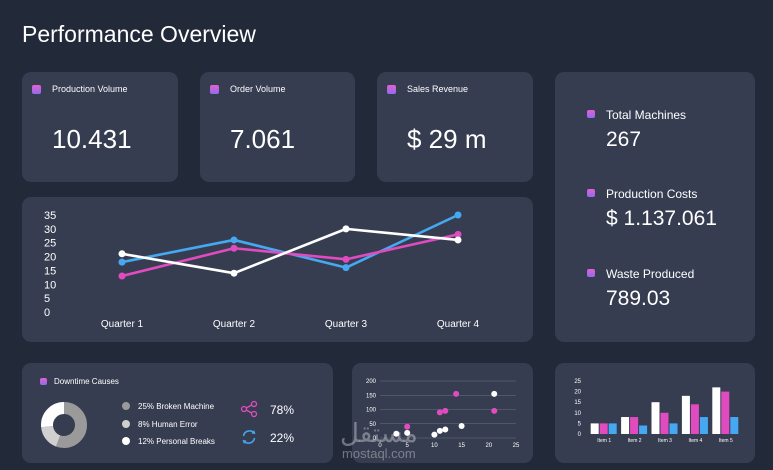 Image resolution: width=773 pixels, height=470 pixels. Describe the element at coordinates (371, 382) in the screenshot. I see `y-tick-label: 200` at that location.